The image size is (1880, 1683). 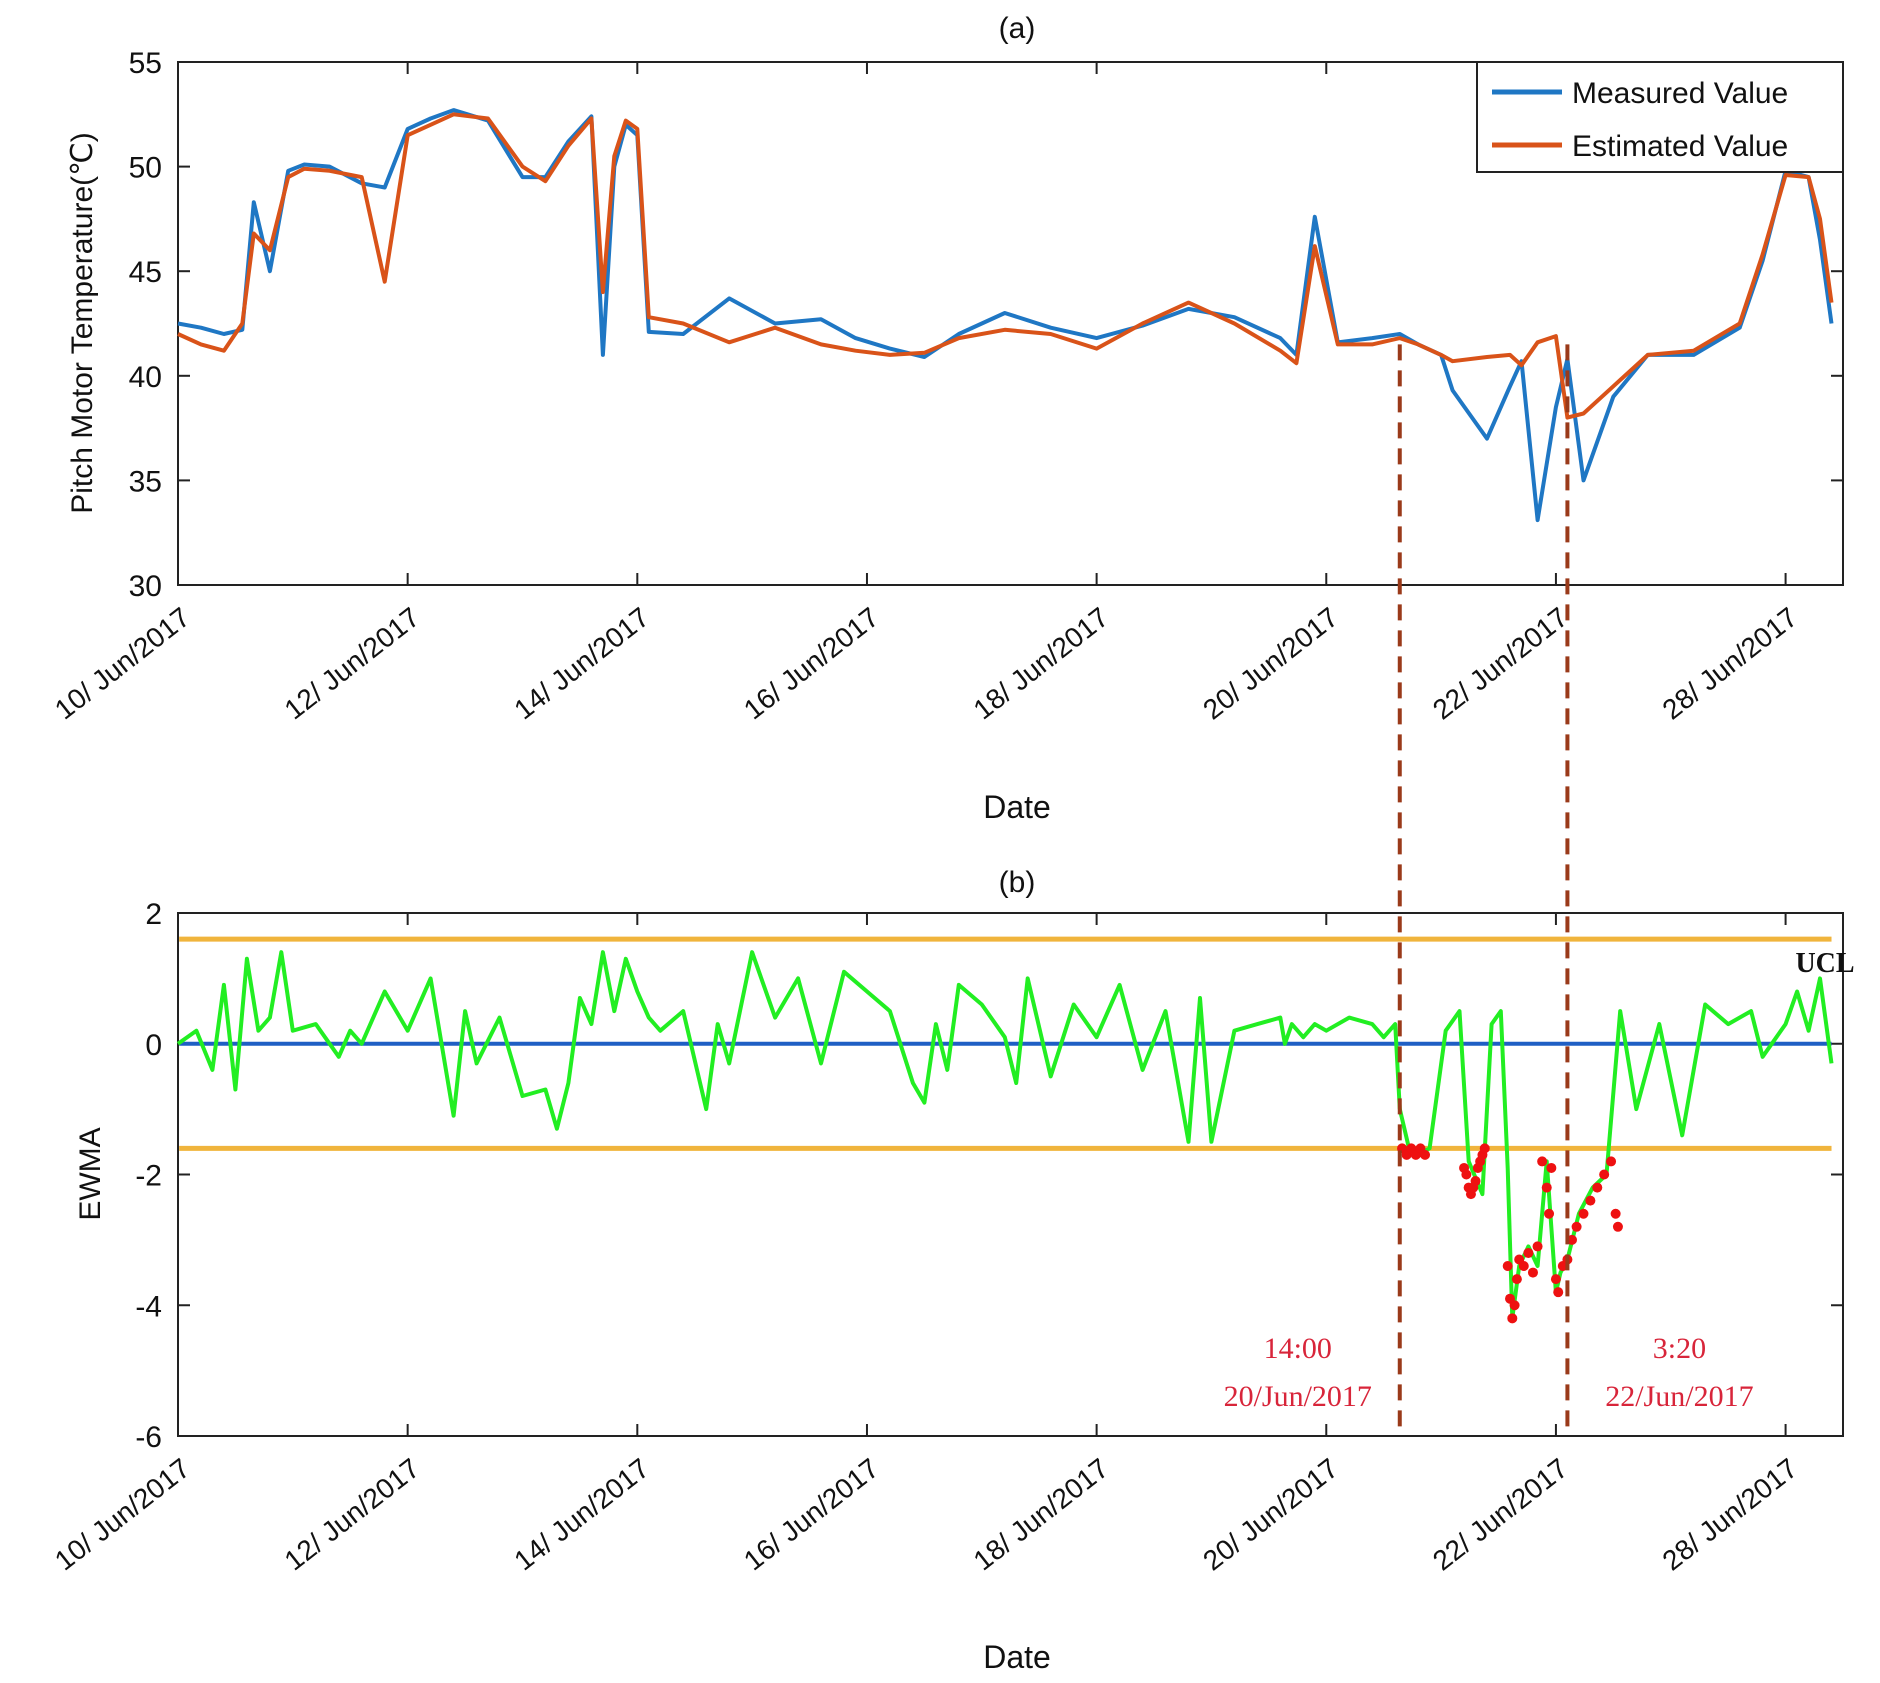 I want to click on y-tick-label: -6, so click(x=148, y=1437).